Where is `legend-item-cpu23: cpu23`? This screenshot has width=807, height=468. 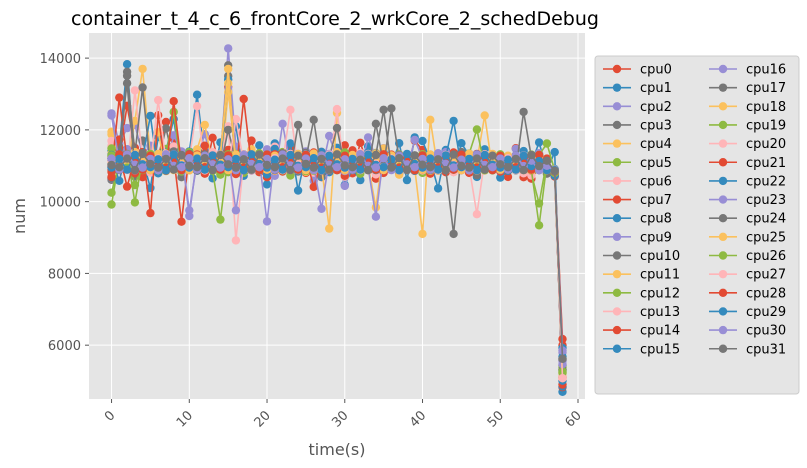
legend-item-cpu23: cpu23 is located at coordinates (747, 200).